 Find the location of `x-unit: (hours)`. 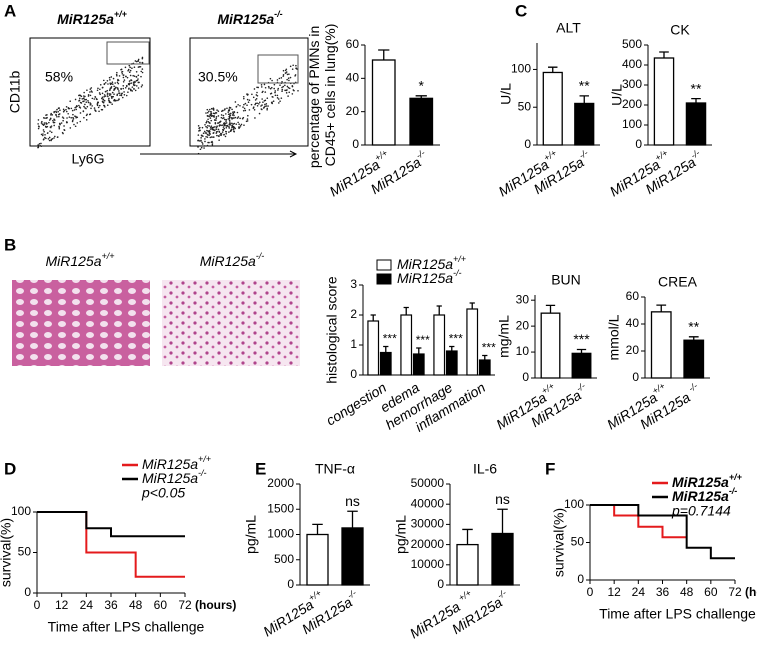

x-unit: (hours) is located at coordinates (751, 592).